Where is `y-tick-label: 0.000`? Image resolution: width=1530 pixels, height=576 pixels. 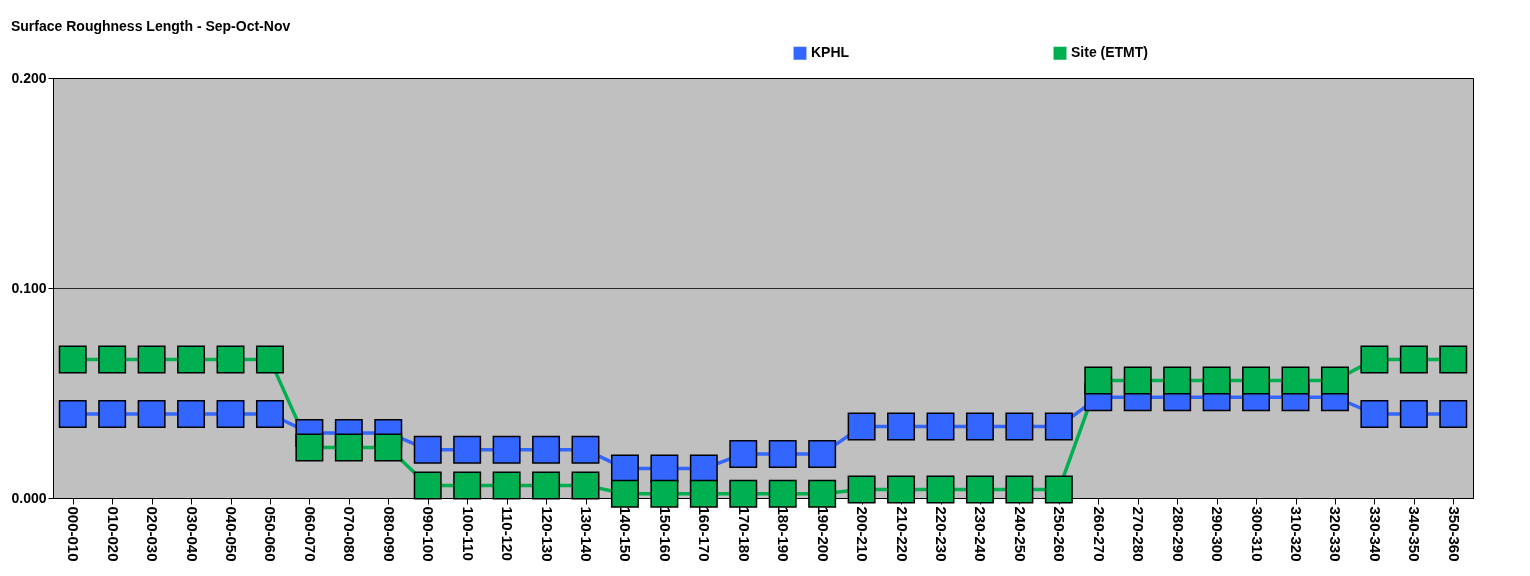 y-tick-label: 0.000 is located at coordinates (29, 497).